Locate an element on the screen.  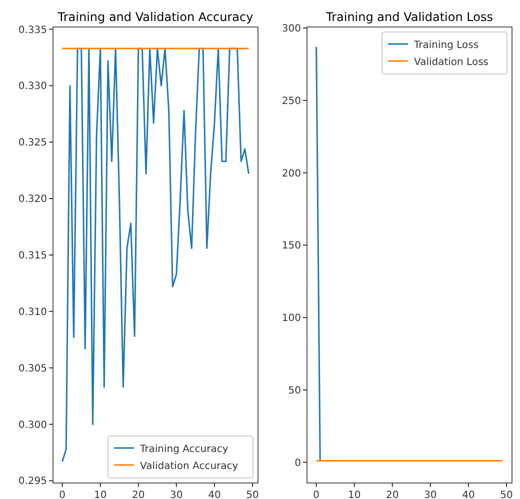
y-tick-label: 0.315 is located at coordinates (32, 256).